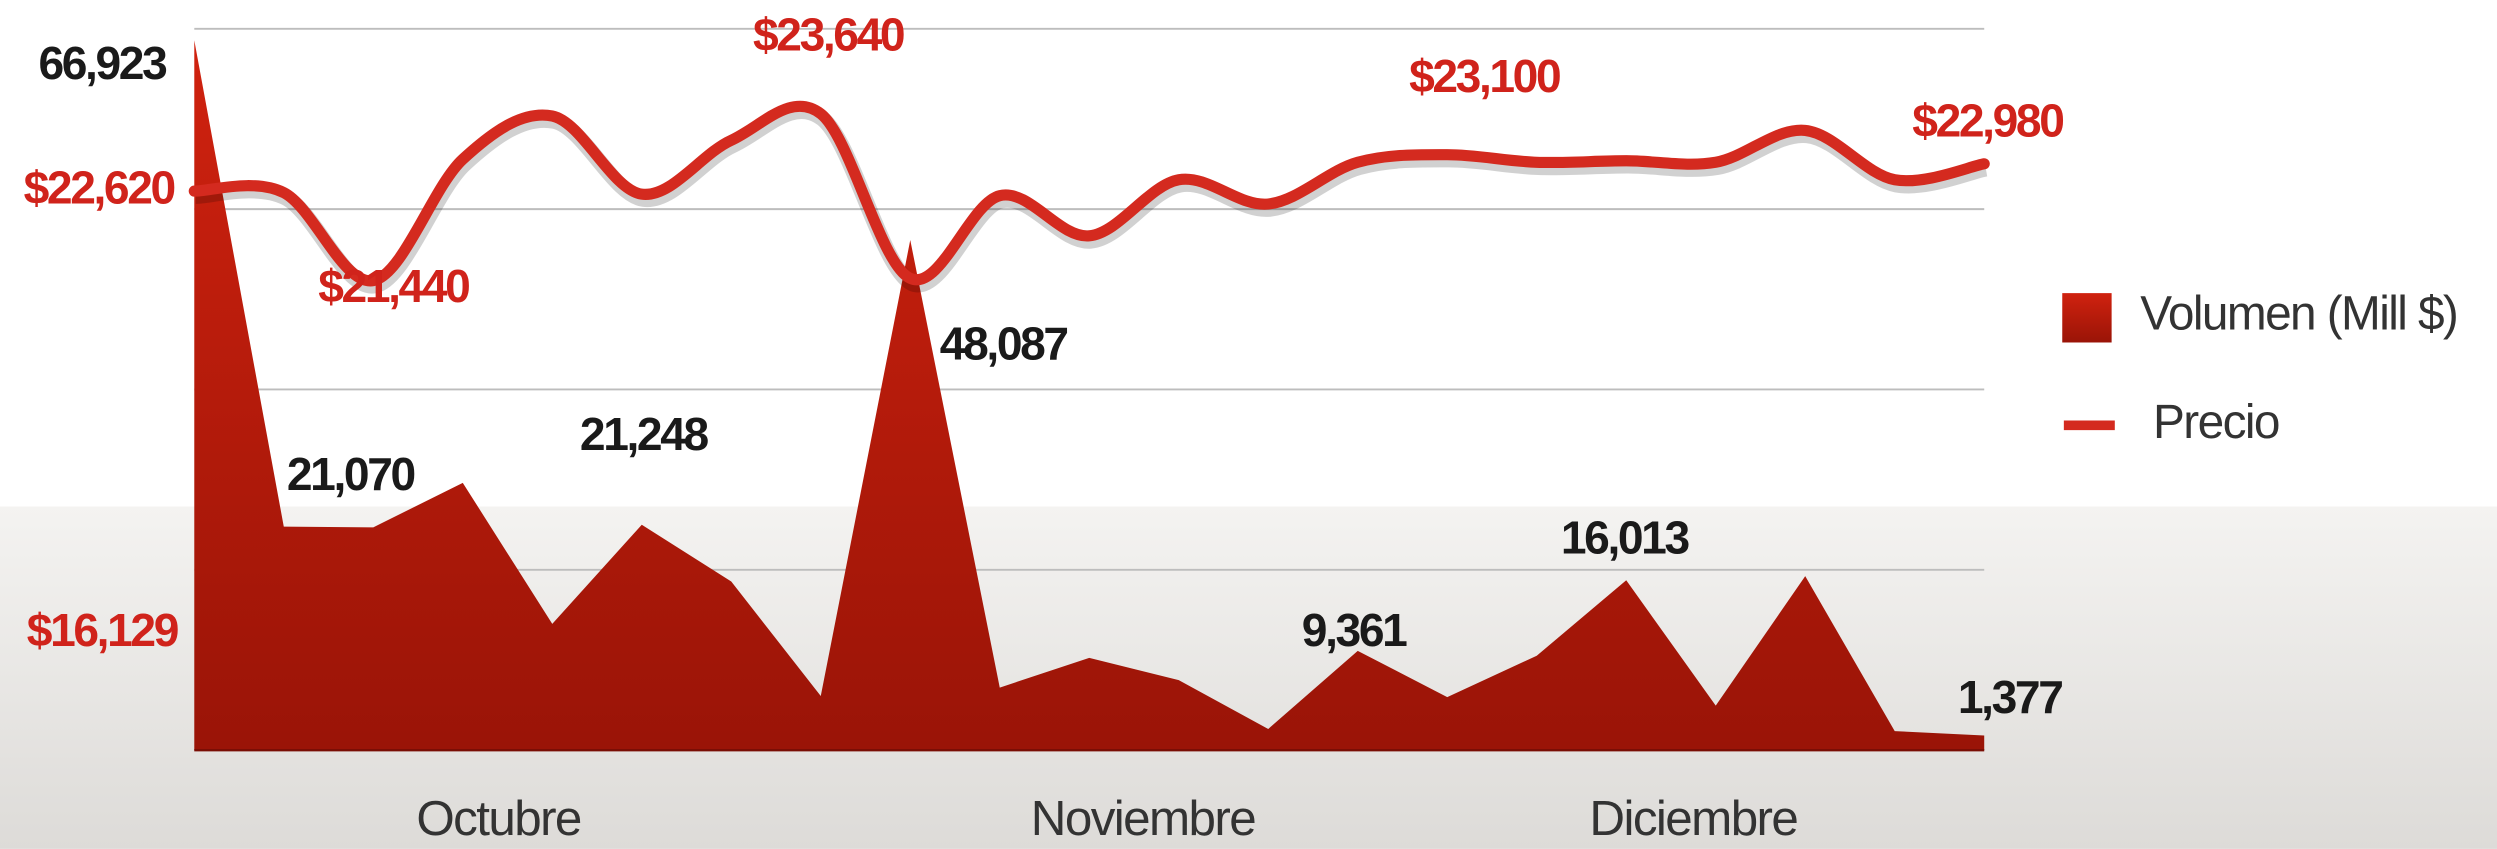  What do you see at coordinates (2260, 368) in the screenshot?
I see `legend: Volumen (Mill $) Precio` at bounding box center [2260, 368].